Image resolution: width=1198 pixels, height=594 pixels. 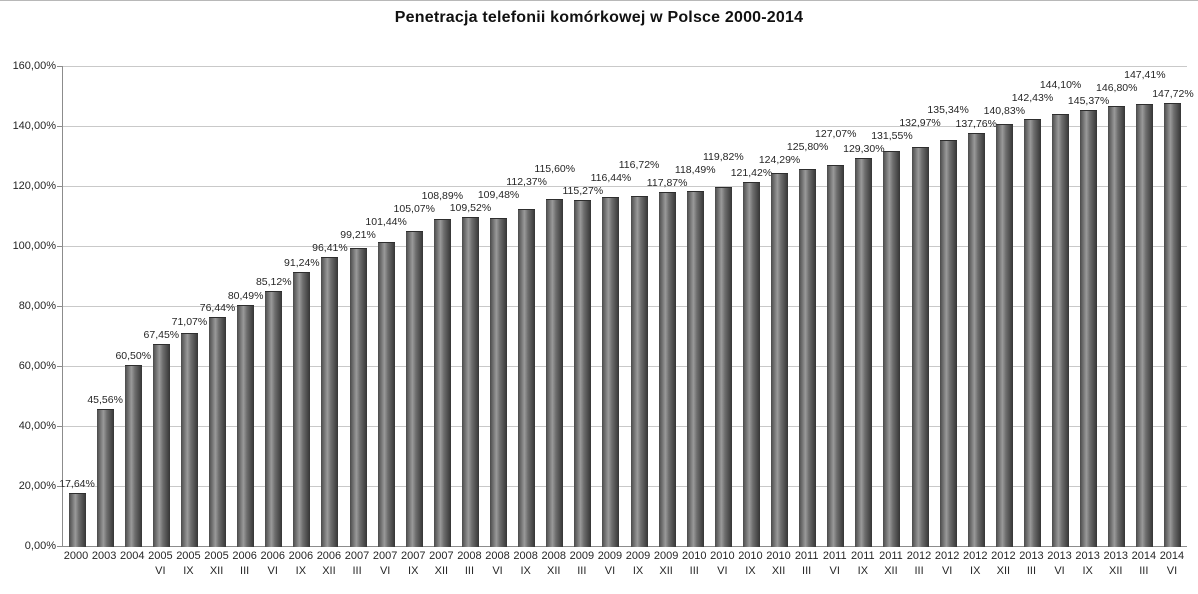 I want to click on bar-value-label: 125,80%, so click(x=807, y=146).